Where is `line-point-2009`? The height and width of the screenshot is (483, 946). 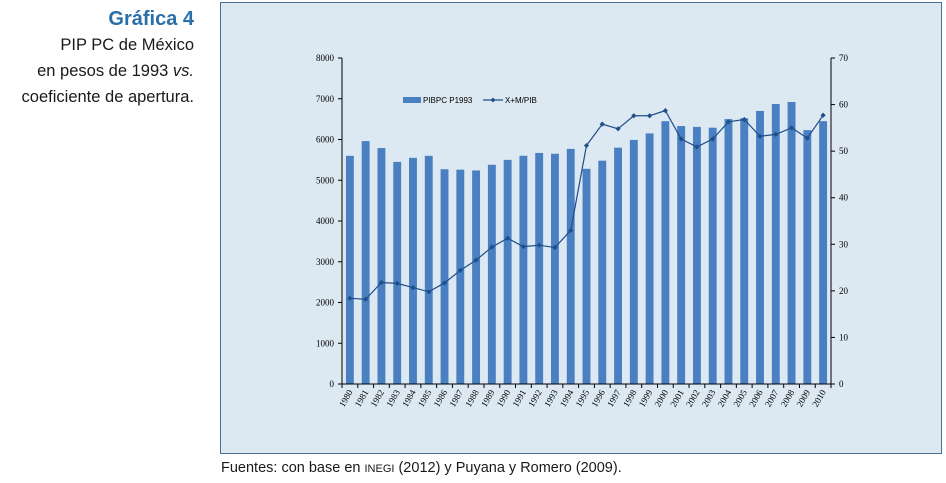 line-point-2009 is located at coordinates (807, 138).